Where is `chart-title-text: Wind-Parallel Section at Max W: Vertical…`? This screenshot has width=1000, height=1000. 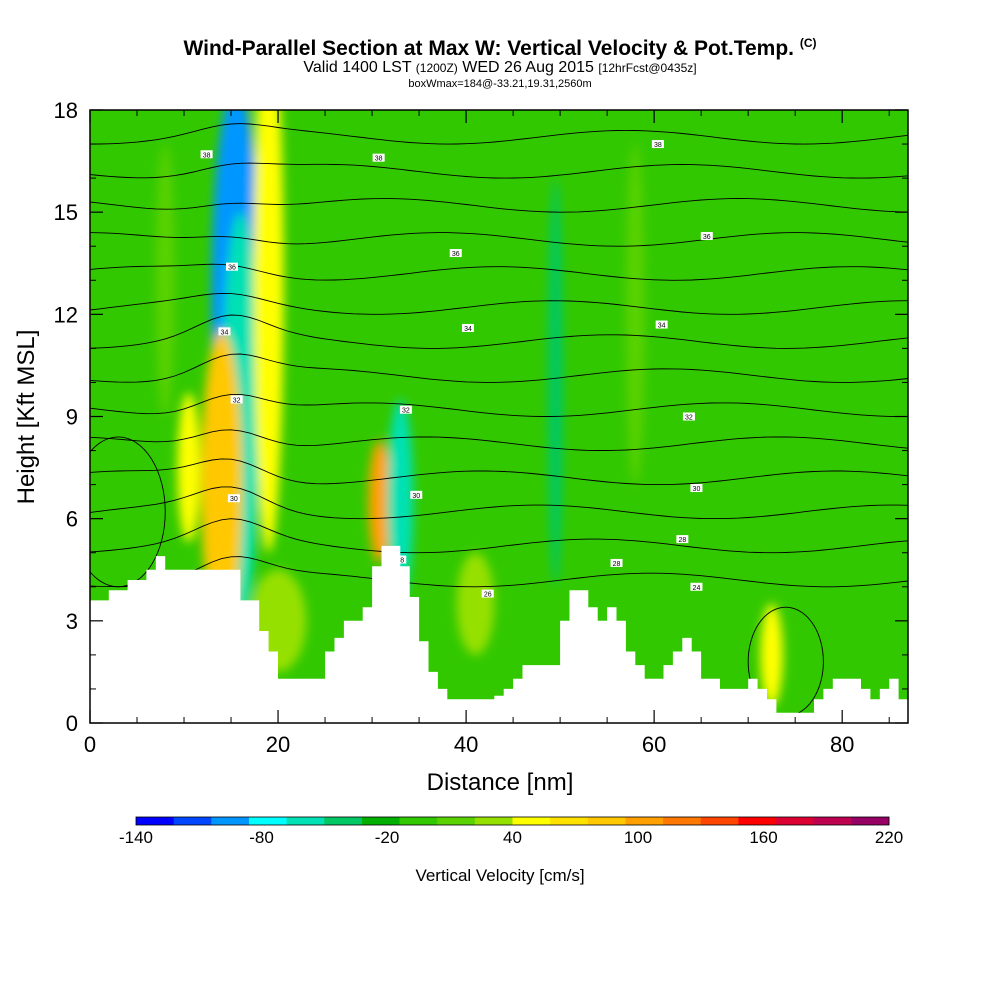 chart-title-text: Wind-Parallel Section at Max W: Vertical… is located at coordinates (488, 48).